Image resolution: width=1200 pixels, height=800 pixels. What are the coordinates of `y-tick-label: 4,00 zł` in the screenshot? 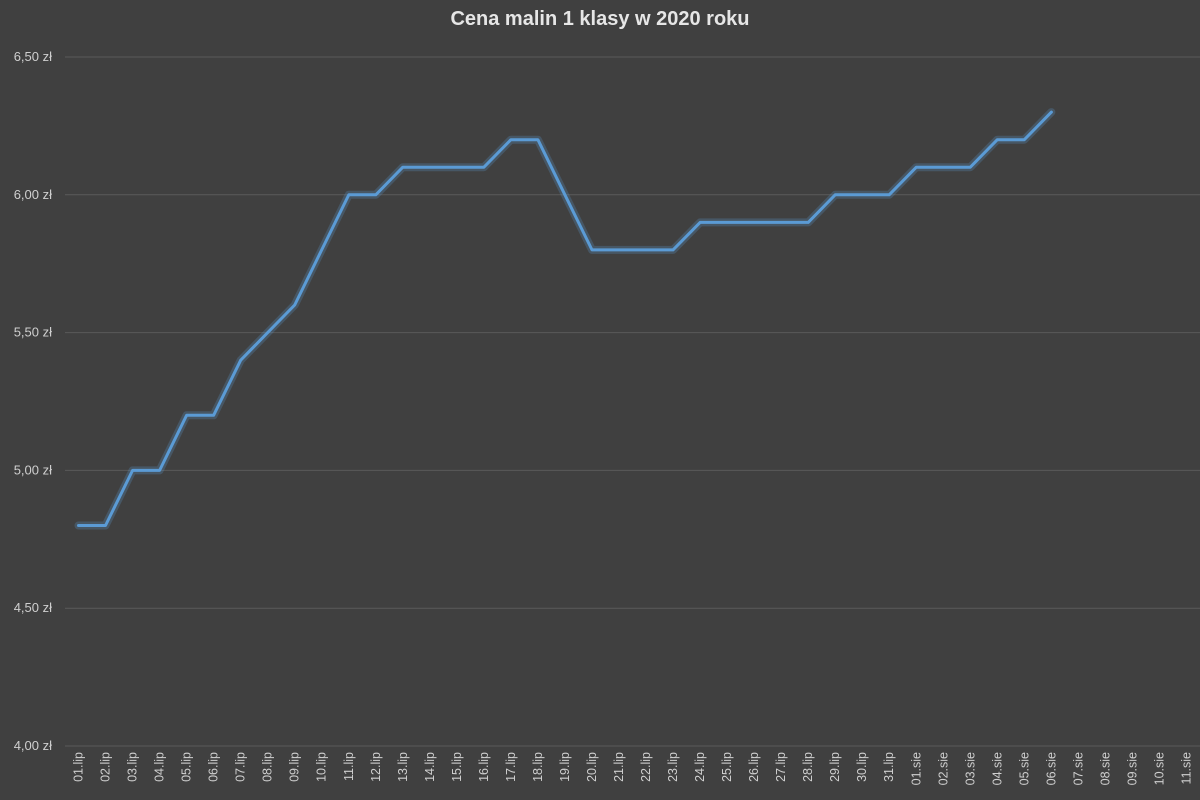 It's located at (33, 745).